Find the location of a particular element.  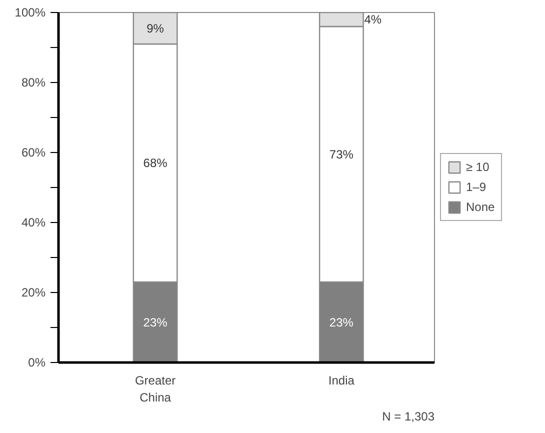

y-tick-label: 80% is located at coordinates (33, 83).